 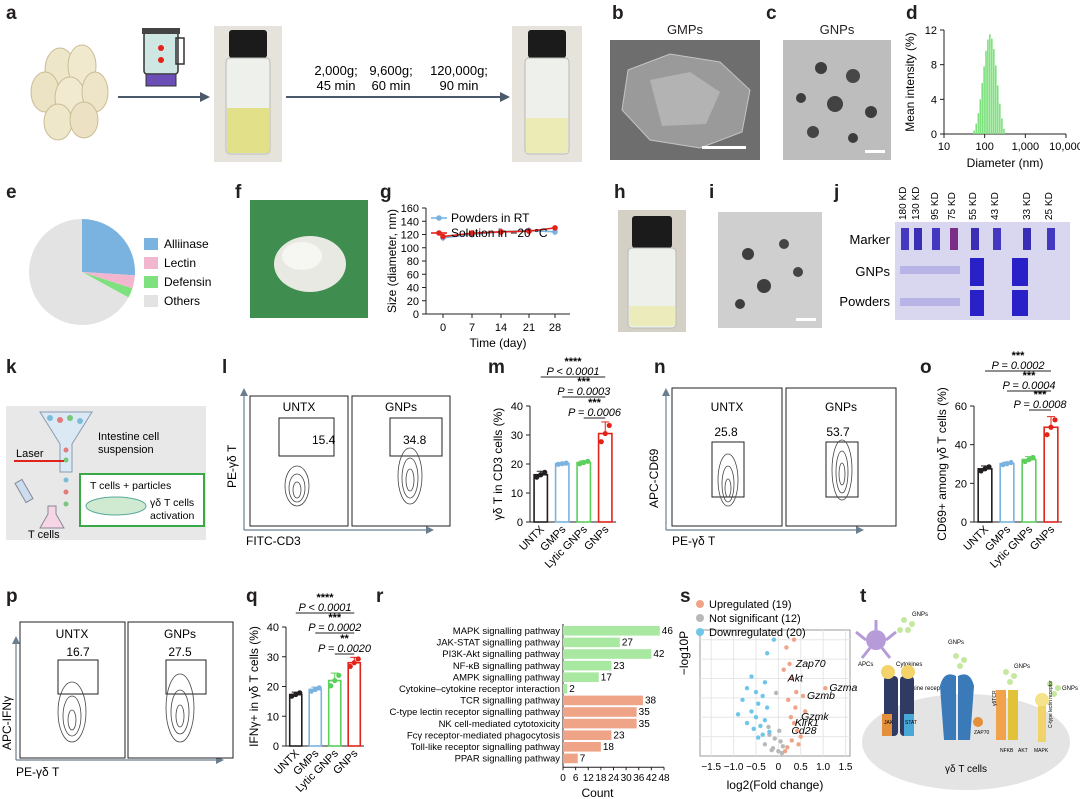 I want to click on r-x-tick-label: 30, so click(x=627, y=778).